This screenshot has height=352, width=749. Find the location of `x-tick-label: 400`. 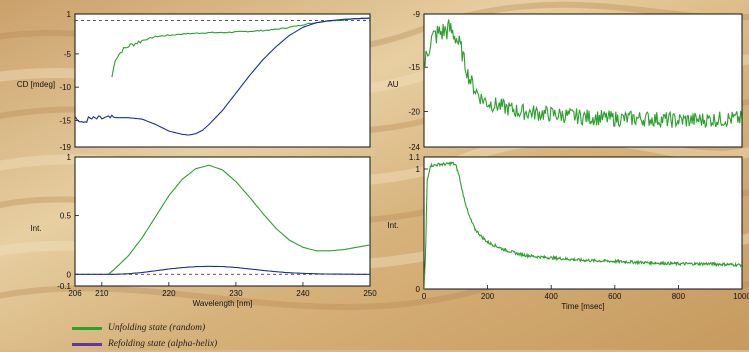

x-tick-label: 400 is located at coordinates (552, 296).